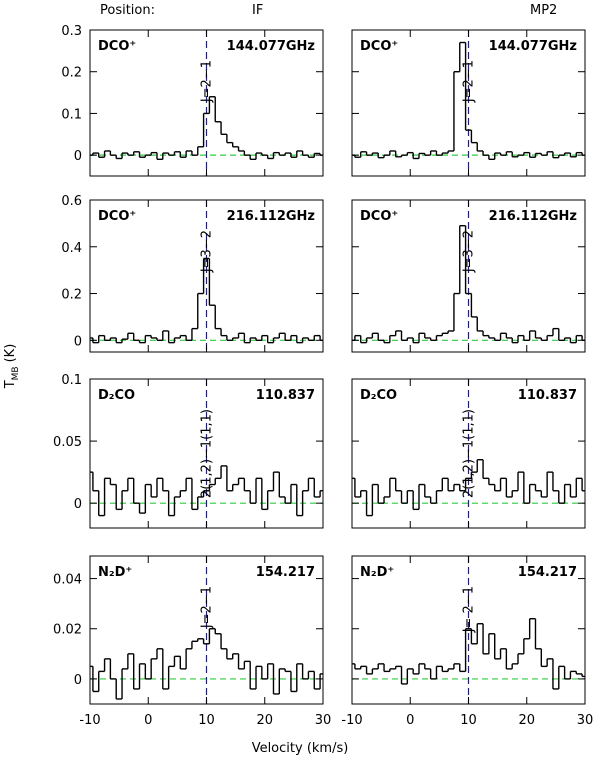 This screenshot has height=766, width=600. What do you see at coordinates (192, 641) in the screenshot?
I see `panel: -10 0 10 20 30 0 0.02 0.04 N₂D⁺ 154.217 J=2−1` at bounding box center [192, 641].